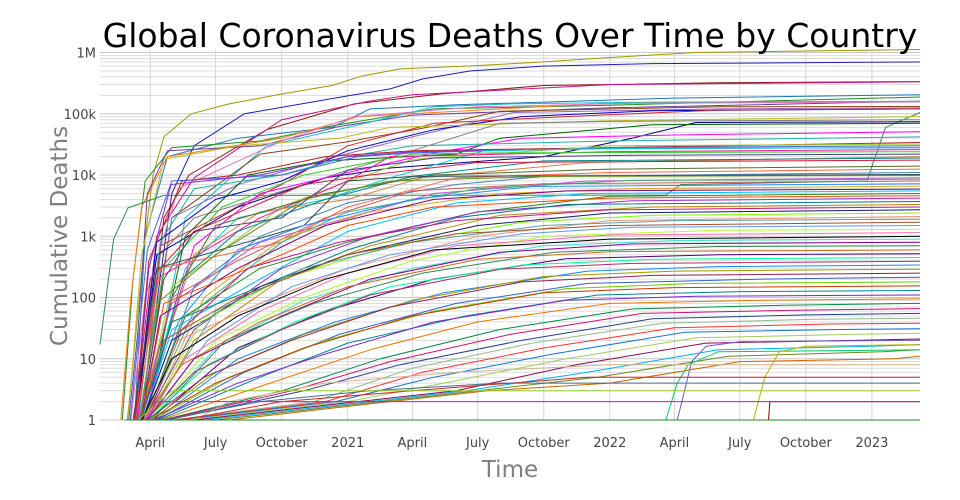 This screenshot has height=500, width=960. What do you see at coordinates (83, 299) in the screenshot?
I see `y-tick-label: 100` at bounding box center [83, 299].